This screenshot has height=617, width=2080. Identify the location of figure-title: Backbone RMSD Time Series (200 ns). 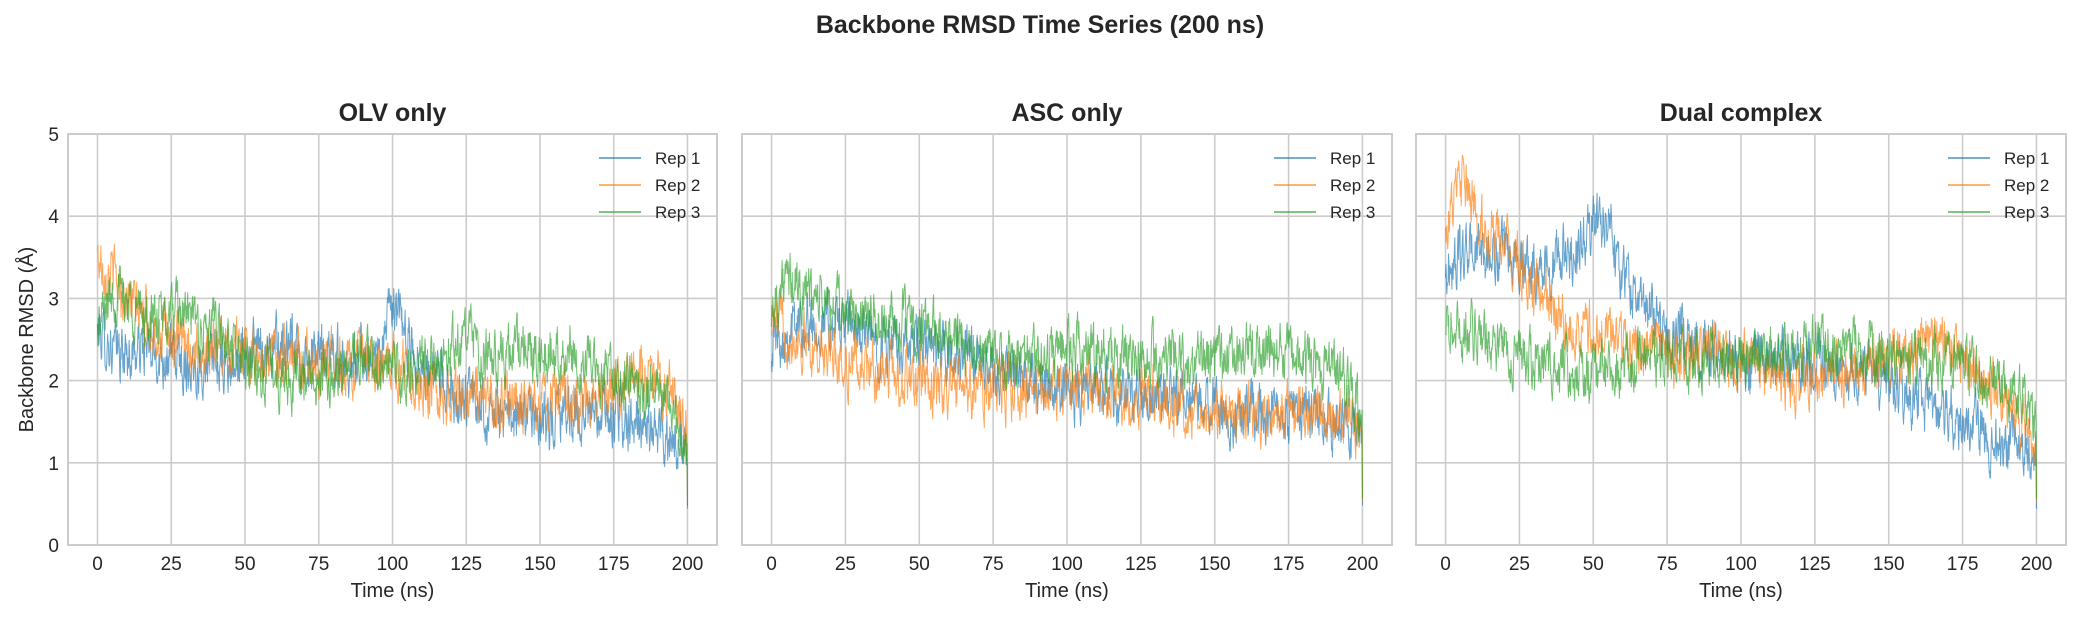
(1040, 25).